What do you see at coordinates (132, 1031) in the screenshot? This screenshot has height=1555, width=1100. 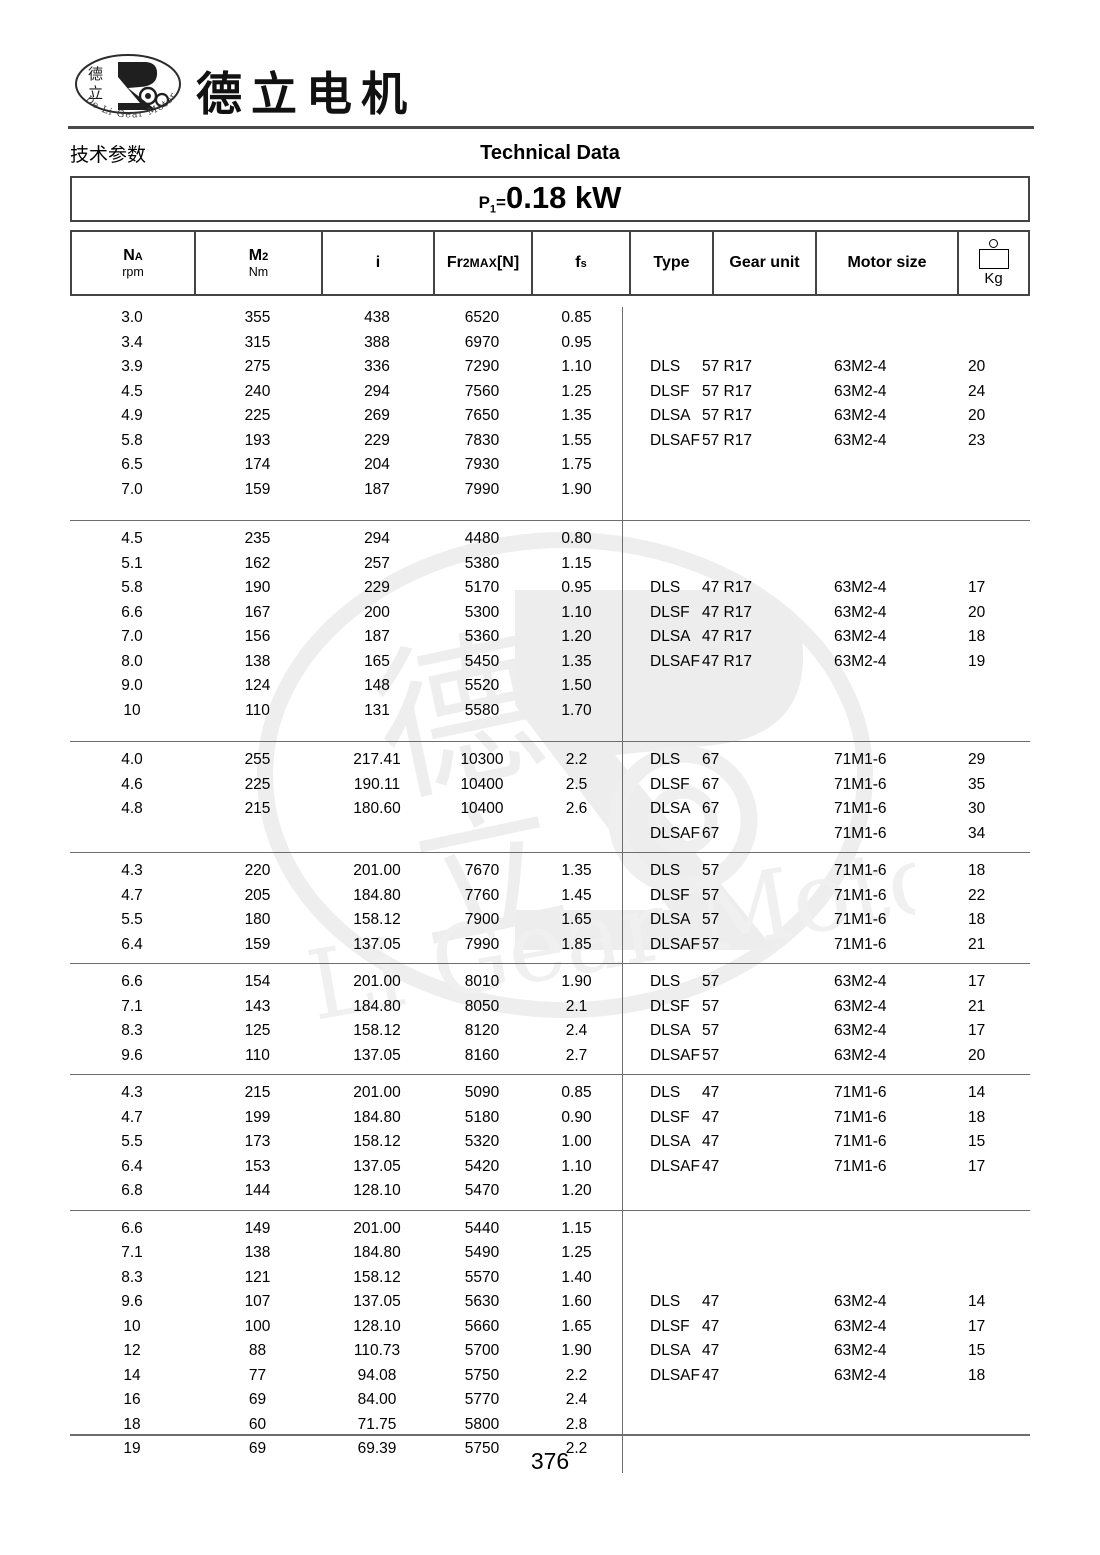 I see `table-cell: 8.3` at bounding box center [132, 1031].